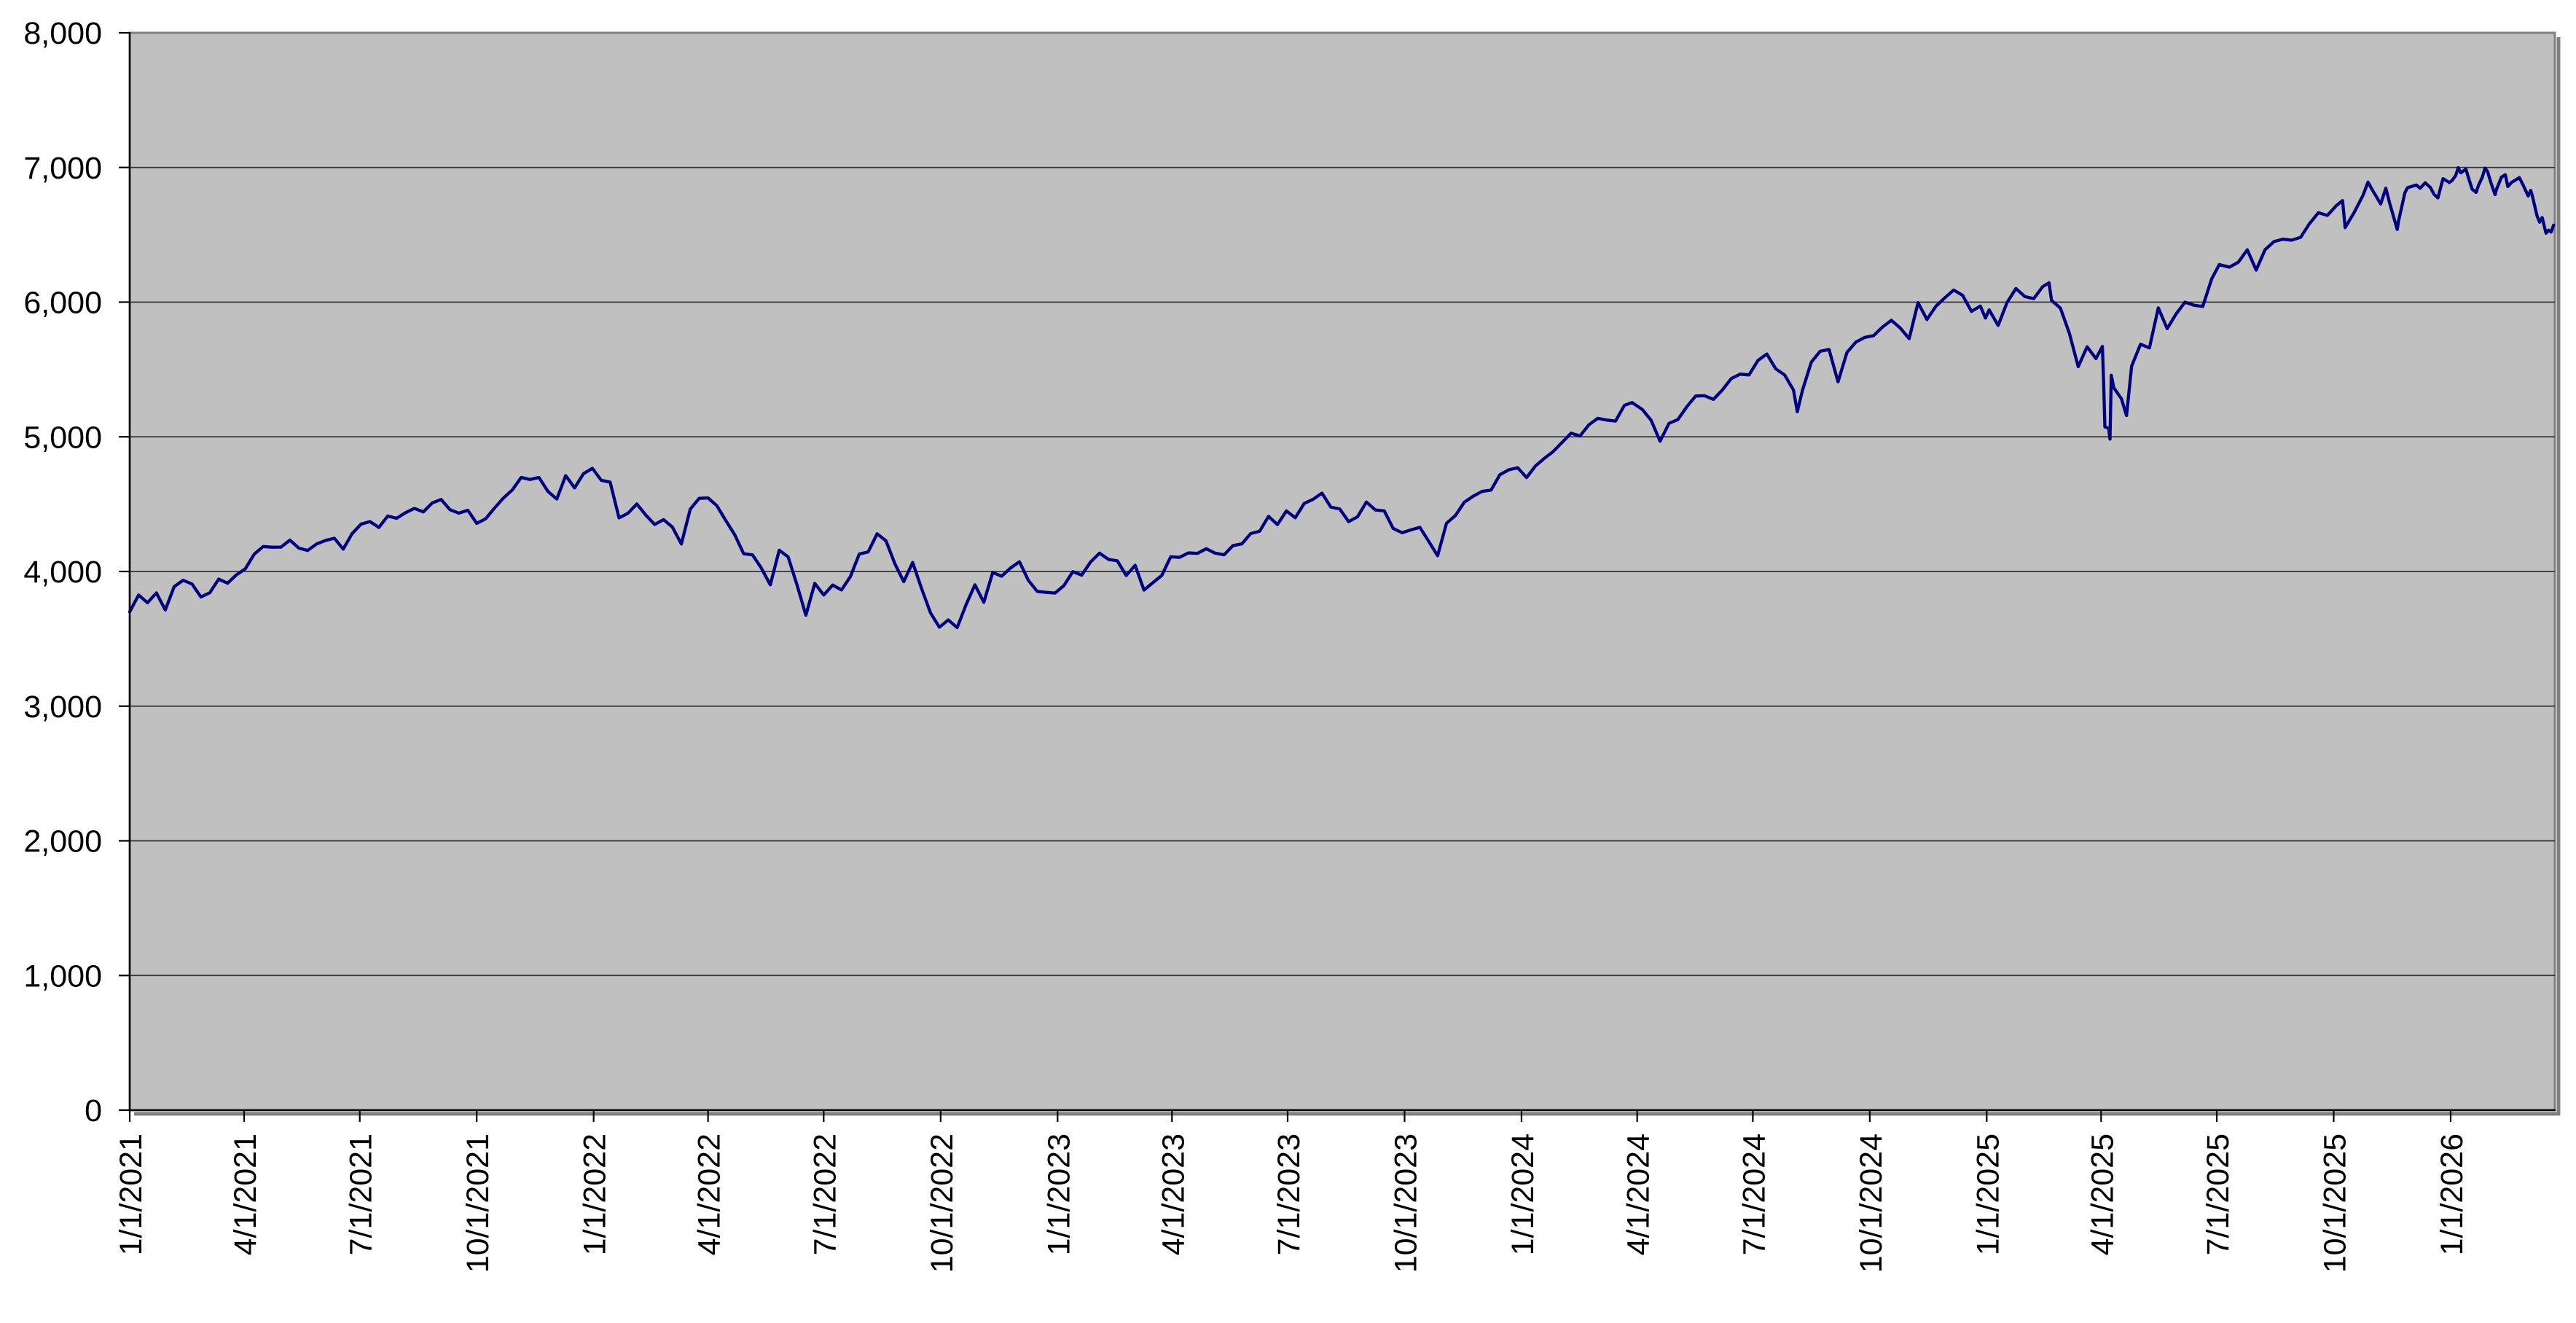 Image resolution: width=2576 pixels, height=1323 pixels. Describe the element at coordinates (62, 303) in the screenshot. I see `y-axis-label: 6,000` at that location.